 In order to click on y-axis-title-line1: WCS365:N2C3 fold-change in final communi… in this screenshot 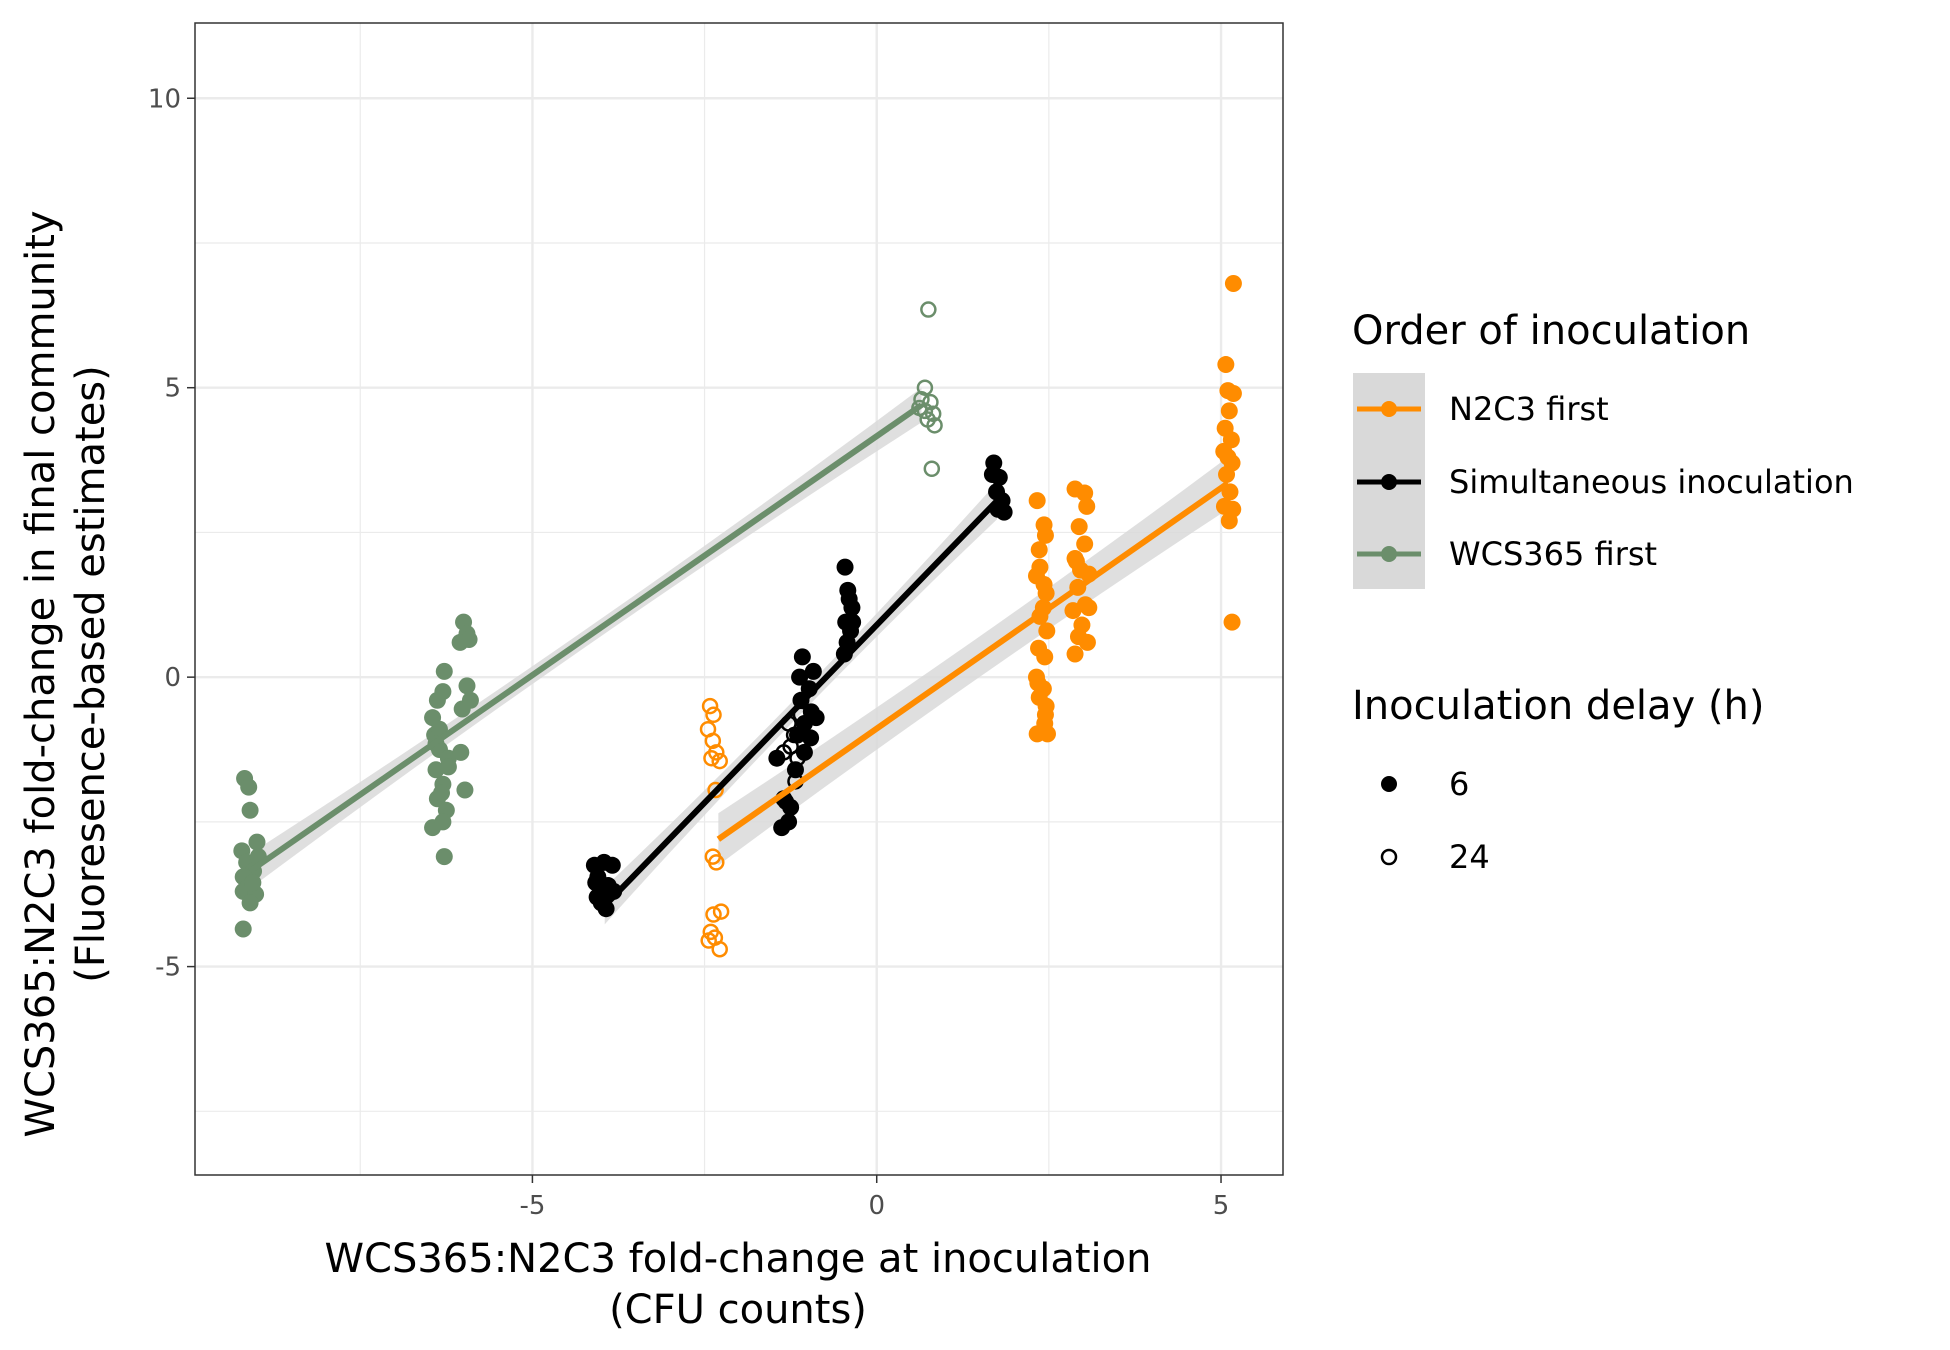, I will do `click(41, 673)`.